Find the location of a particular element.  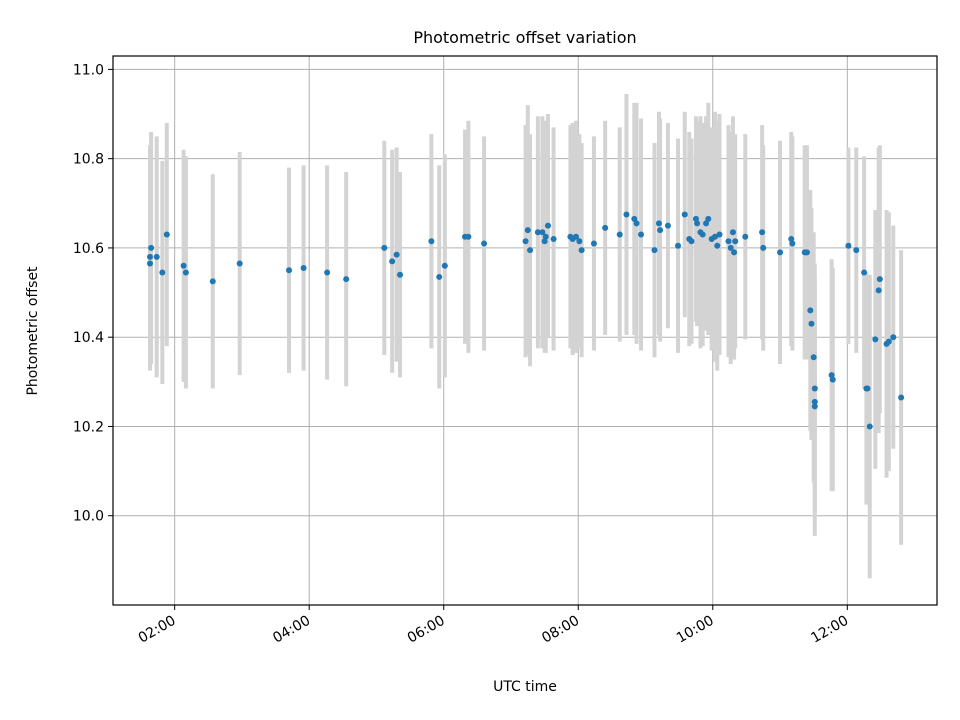

y-tick-label: 10.4 is located at coordinates (88, 338).